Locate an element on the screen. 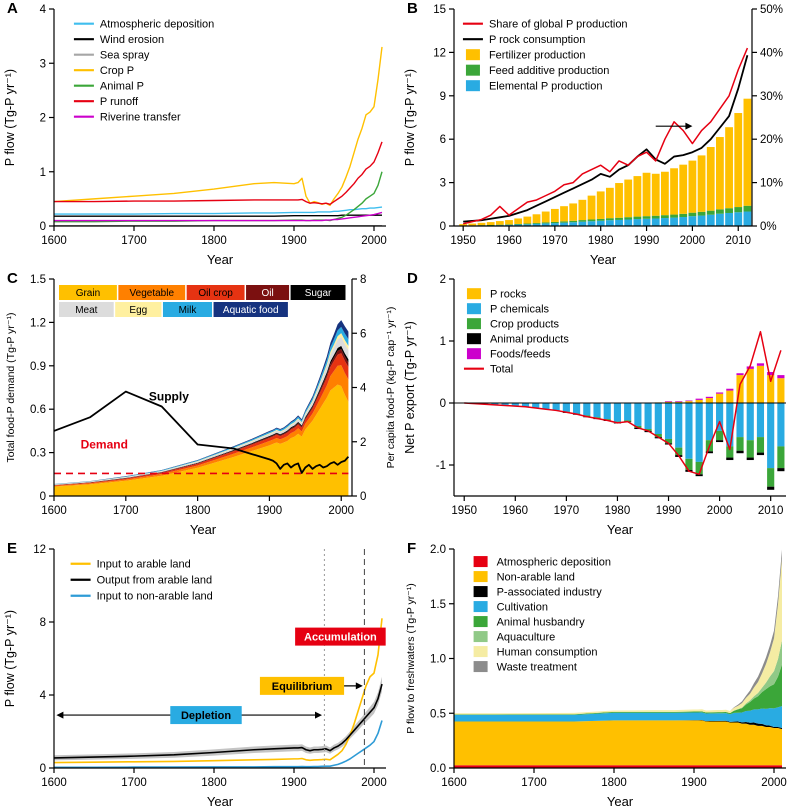 The width and height of the screenshot is (800, 812). legend-swatch-animal-husbandry is located at coordinates (480, 622).